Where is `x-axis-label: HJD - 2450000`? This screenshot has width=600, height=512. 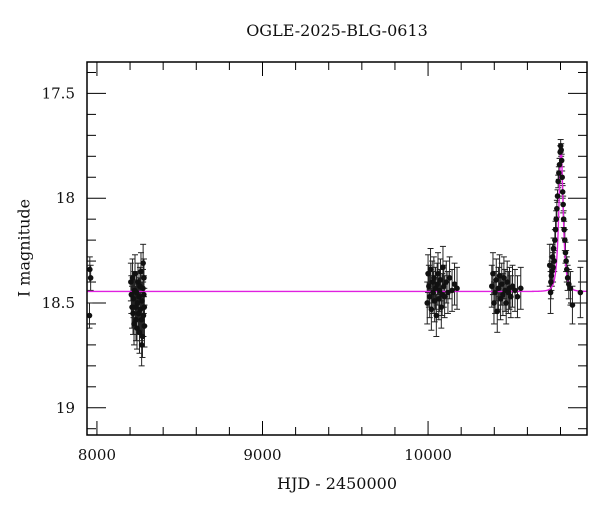 x-axis-label: HJD - 2450000 is located at coordinates (337, 483).